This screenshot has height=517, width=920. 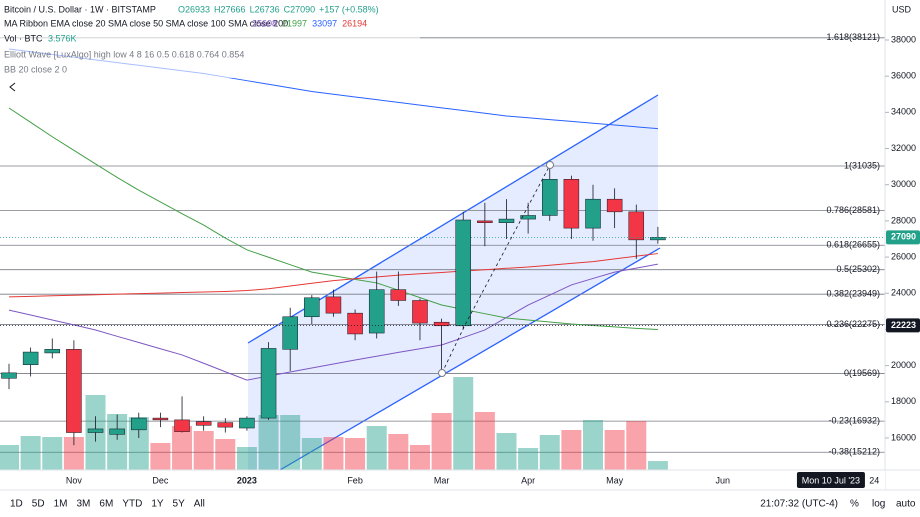 What do you see at coordinates (528, 480) in the screenshot?
I see `x-tick-label: Apr` at bounding box center [528, 480].